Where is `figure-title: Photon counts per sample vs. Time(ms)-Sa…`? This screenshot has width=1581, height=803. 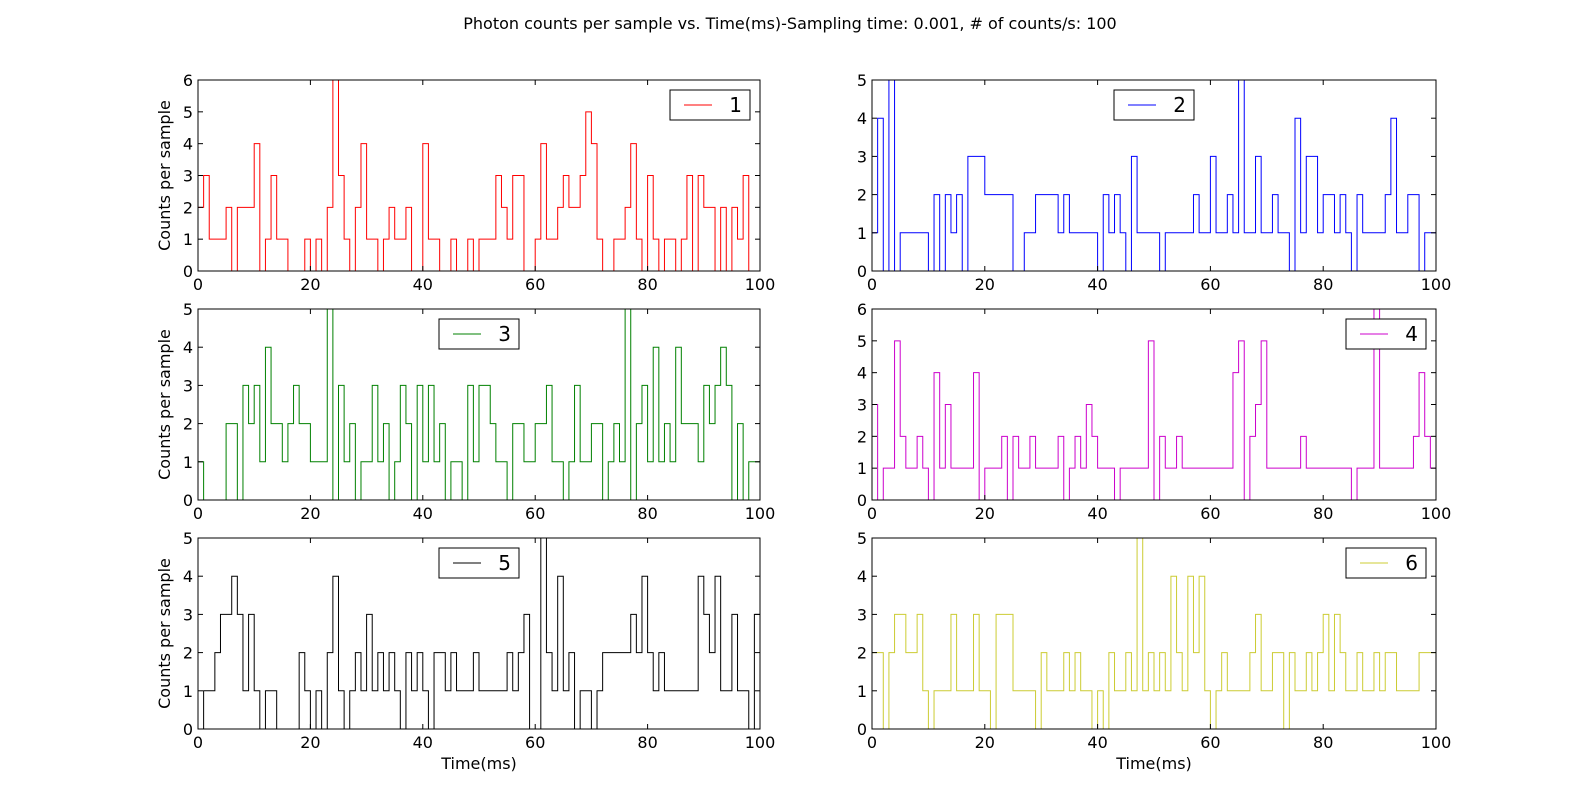
figure-title: Photon counts per sample vs. Time(ms)-Sa… is located at coordinates (789, 23).